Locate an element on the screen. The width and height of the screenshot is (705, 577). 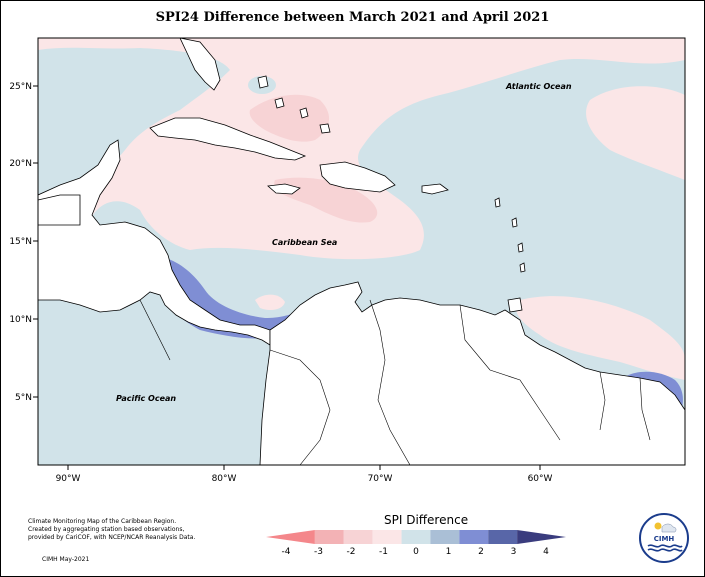
lat-label-10: 10°N is located at coordinates (20, 320).